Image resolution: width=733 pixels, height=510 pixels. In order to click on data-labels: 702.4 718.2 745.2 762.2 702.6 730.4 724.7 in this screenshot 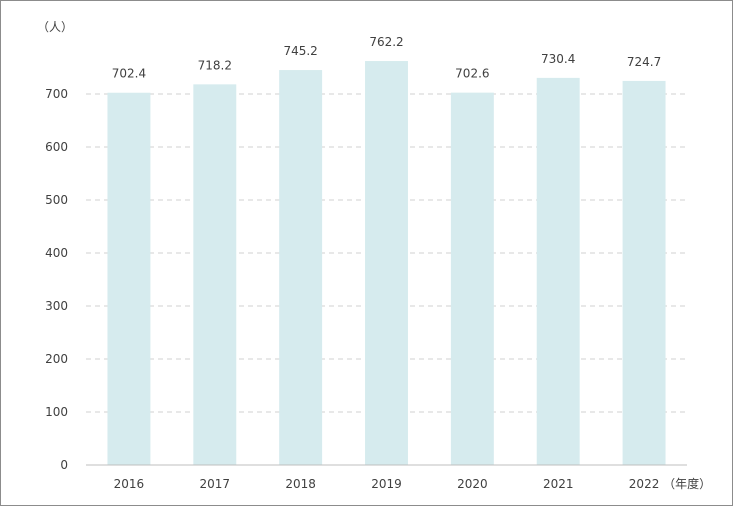, I will do `click(387, 58)`.